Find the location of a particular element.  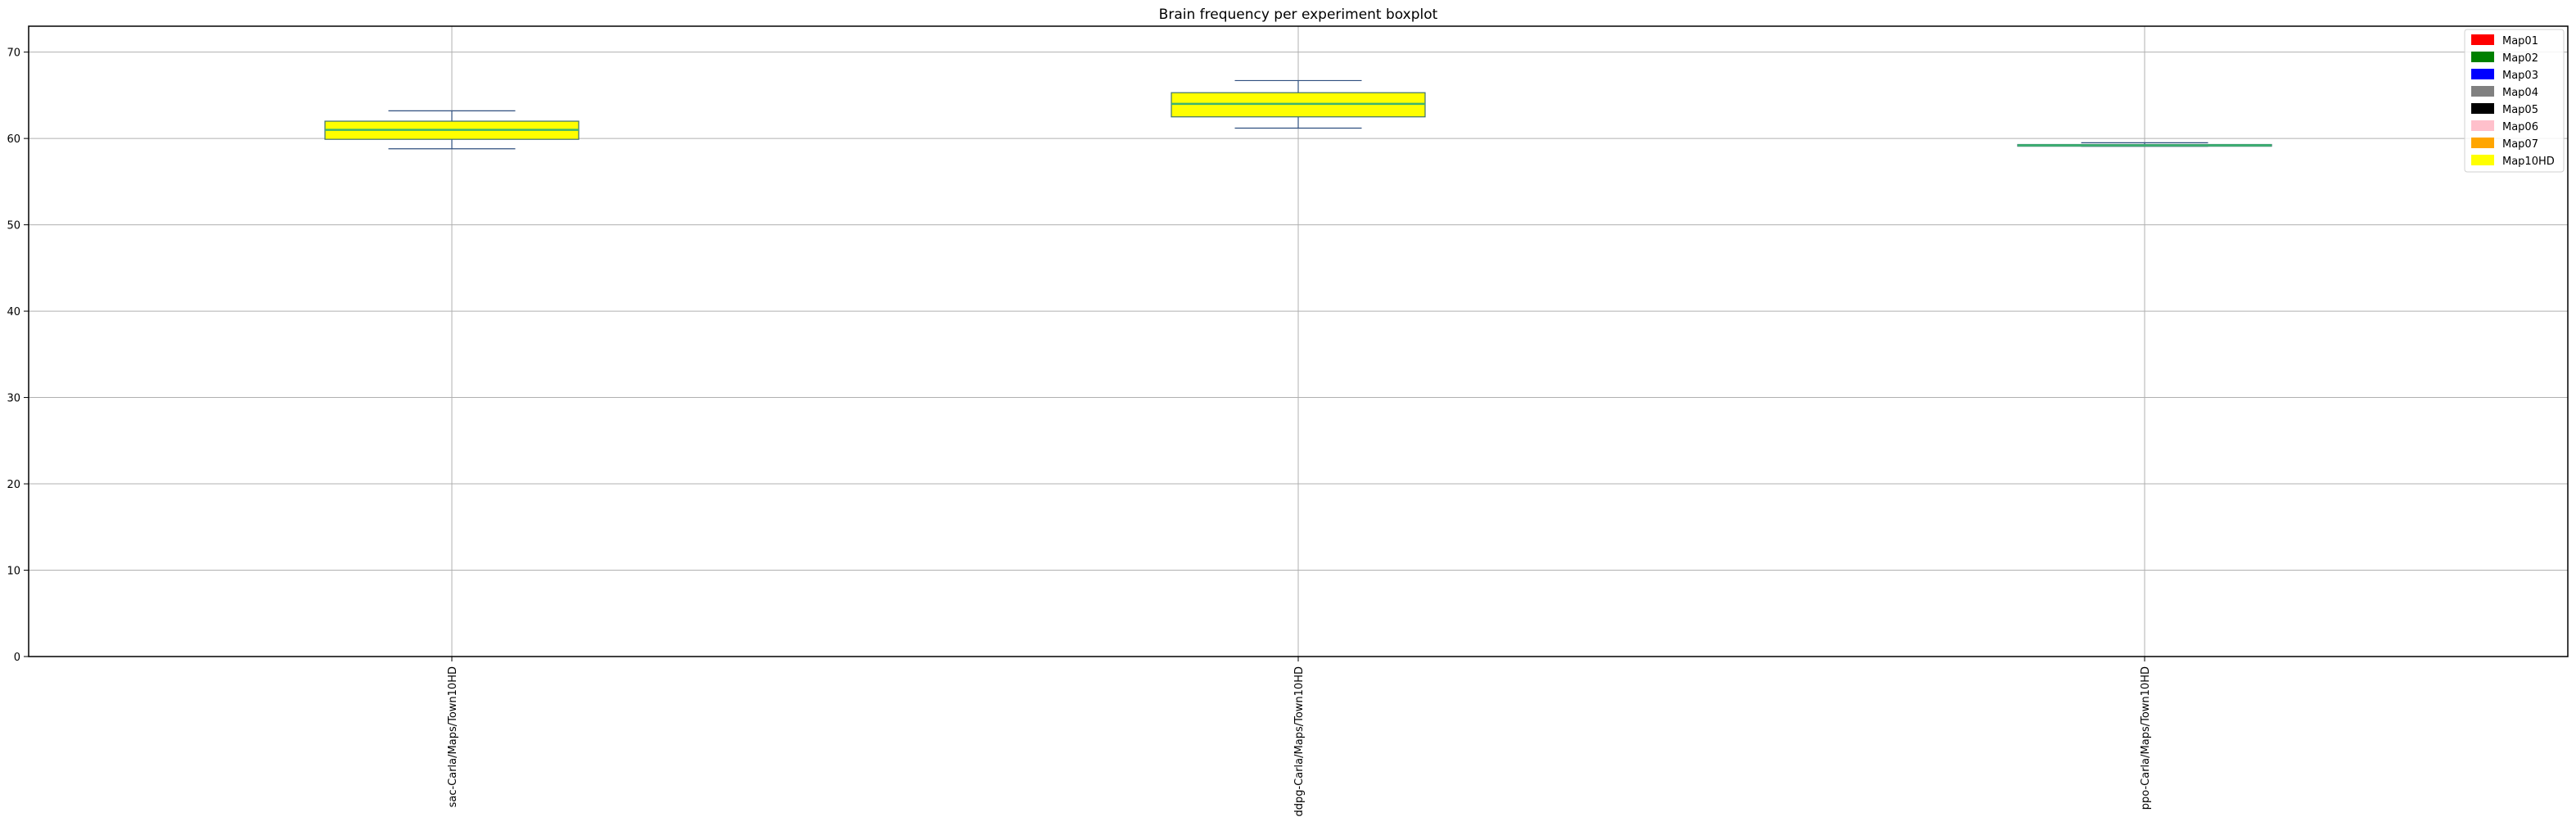

legend-frame is located at coordinates (2514, 101).